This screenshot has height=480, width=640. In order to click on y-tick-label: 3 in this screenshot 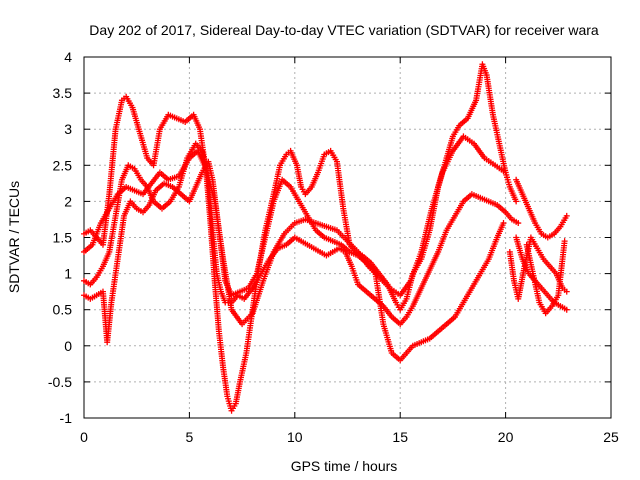, I will do `click(68, 129)`.